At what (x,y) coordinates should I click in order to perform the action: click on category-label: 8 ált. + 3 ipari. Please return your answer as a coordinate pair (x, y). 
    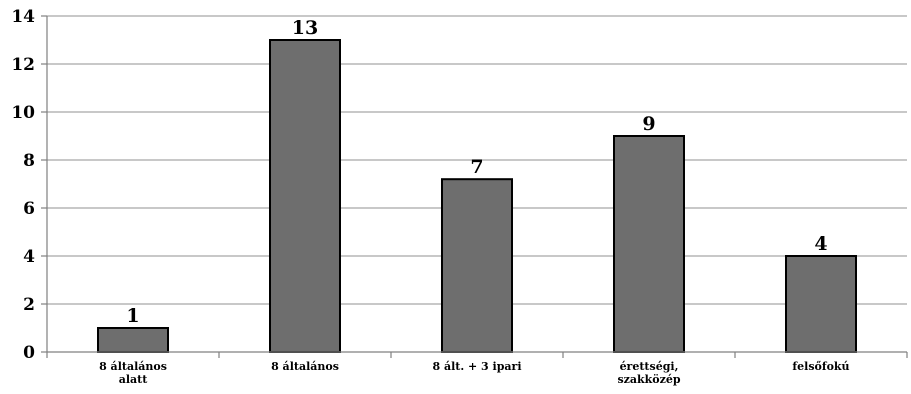
    Looking at the image, I should click on (476, 366).